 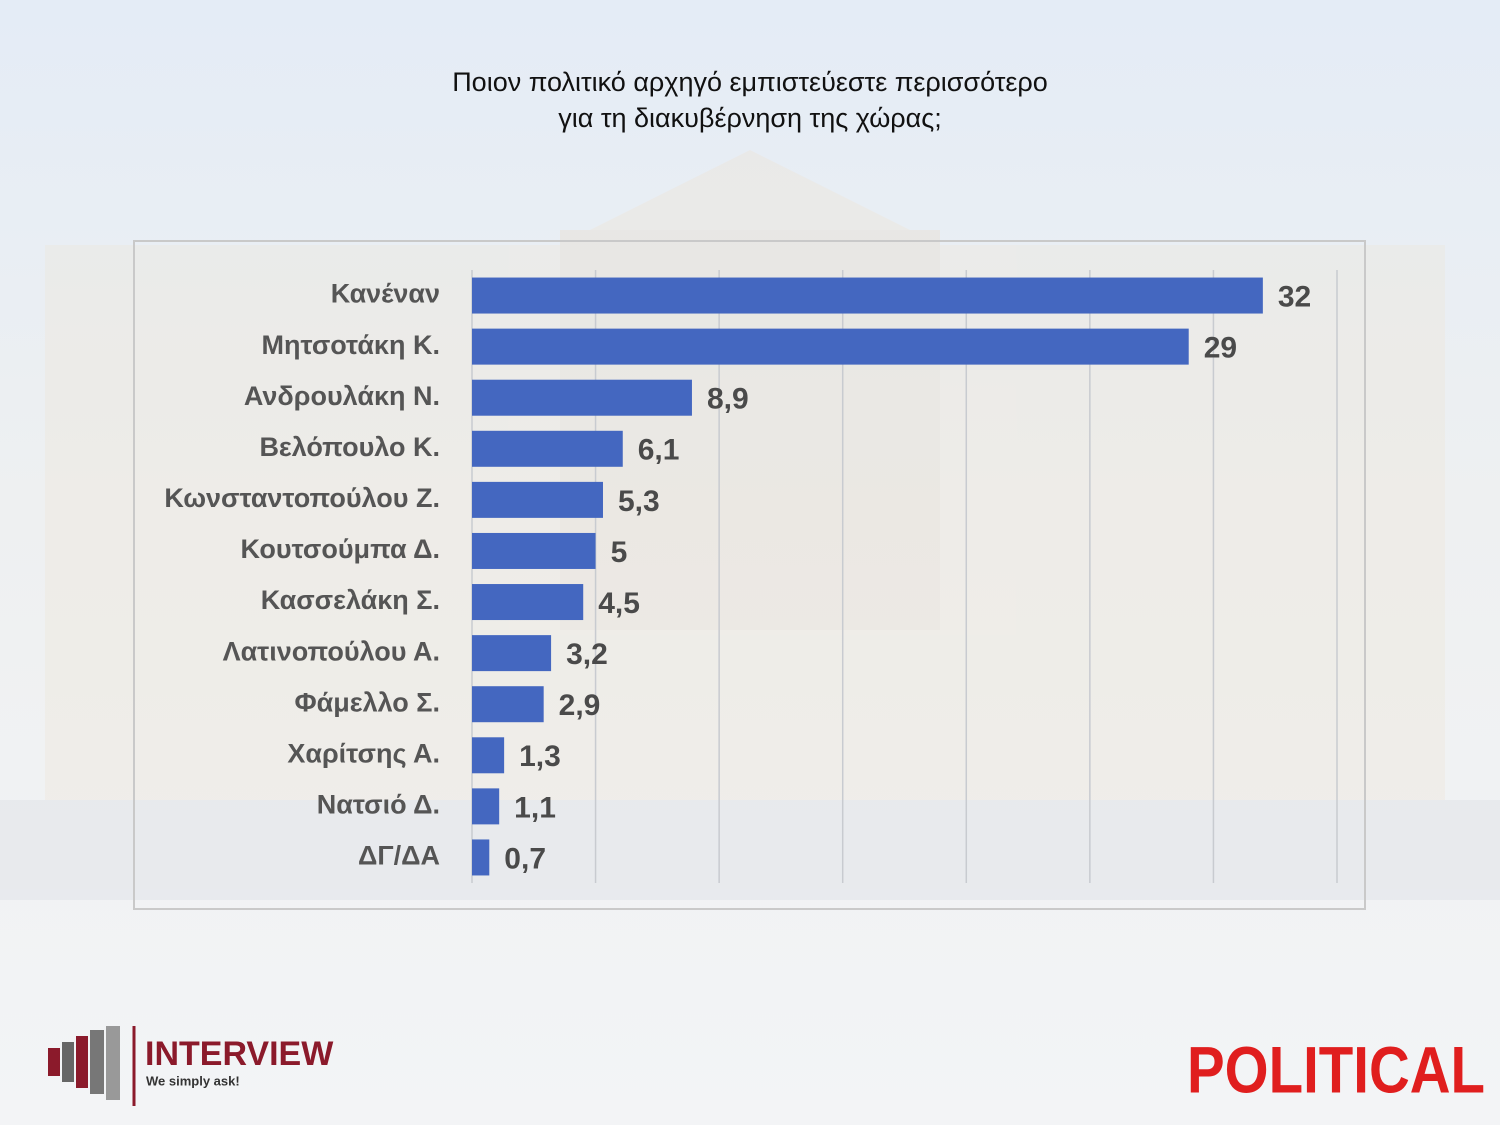 I want to click on y-tick-label: Κανέναν, so click(x=385, y=294).